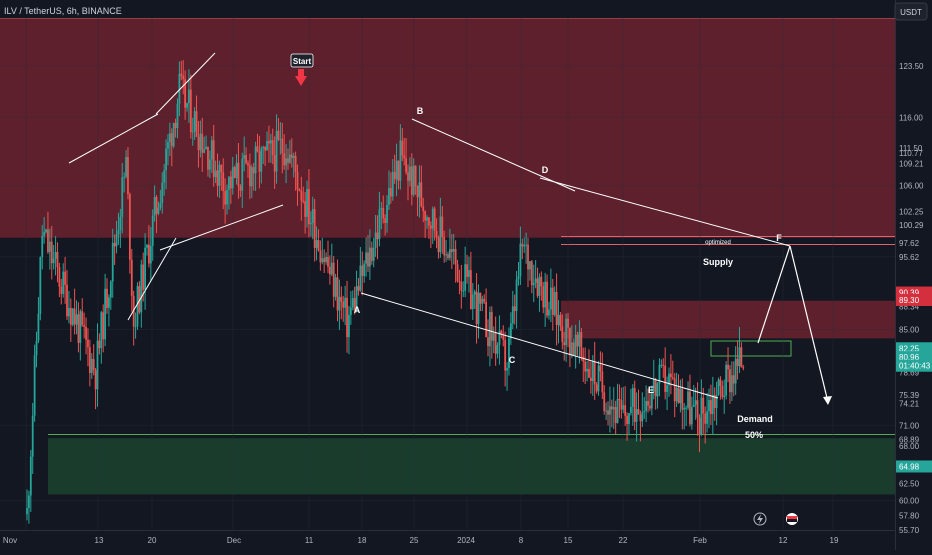  Describe the element at coordinates (302, 61) in the screenshot. I see `start-label: Start` at that location.